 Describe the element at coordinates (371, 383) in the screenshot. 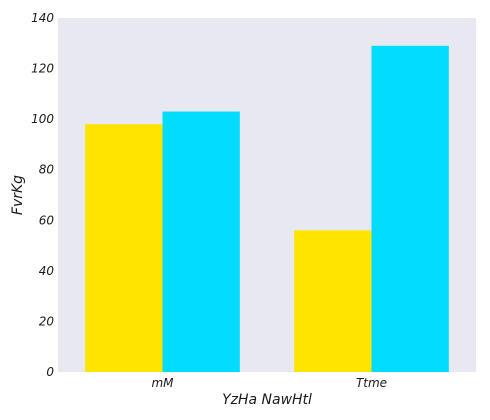

I see `x-tick-label: Ttme` at that location.